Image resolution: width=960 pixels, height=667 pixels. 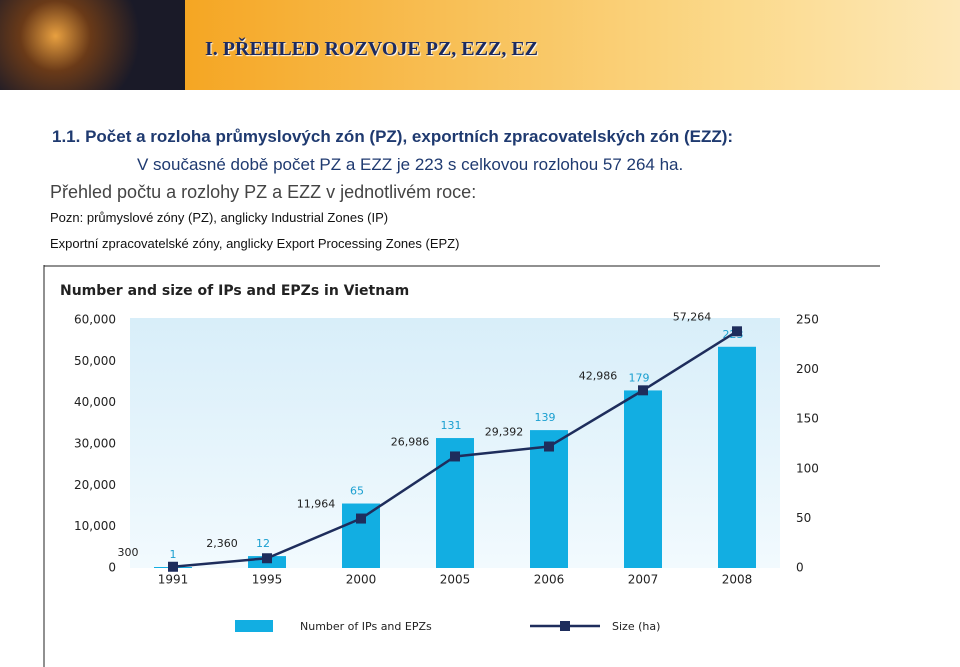 I want to click on x-tick-label: 2000, so click(x=361, y=580).